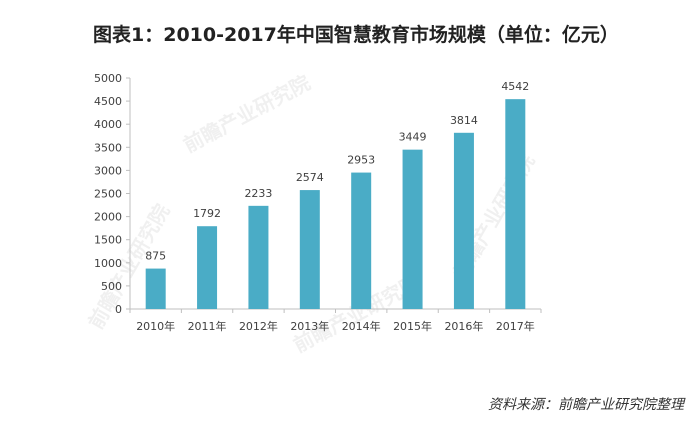 This screenshot has height=424, width=700. Describe the element at coordinates (258, 326) in the screenshot. I see `x-tick-label: 2012年` at that location.